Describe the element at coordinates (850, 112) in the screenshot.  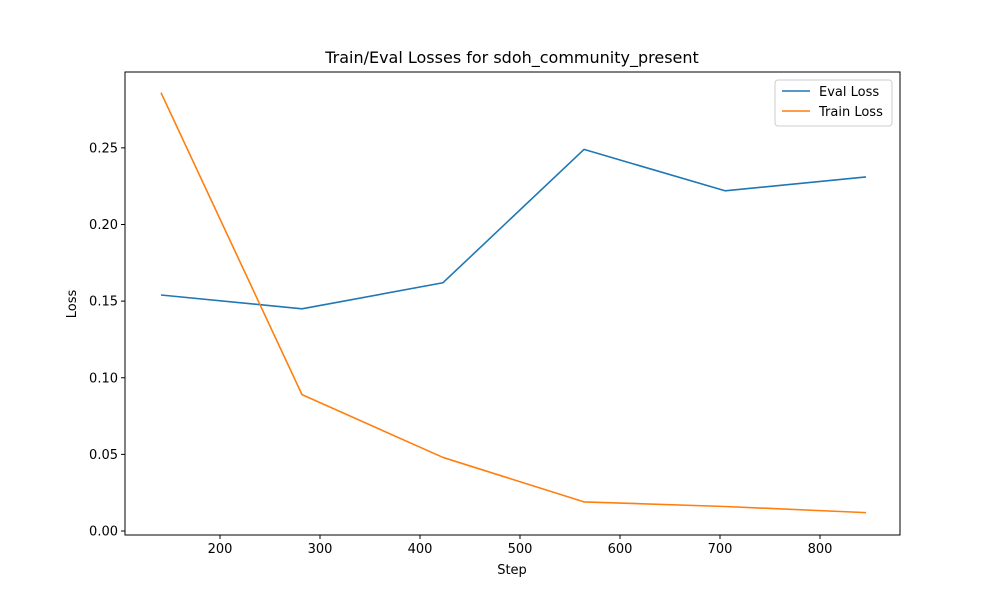
I see `legend-label-train-loss: Train Loss` at that location.